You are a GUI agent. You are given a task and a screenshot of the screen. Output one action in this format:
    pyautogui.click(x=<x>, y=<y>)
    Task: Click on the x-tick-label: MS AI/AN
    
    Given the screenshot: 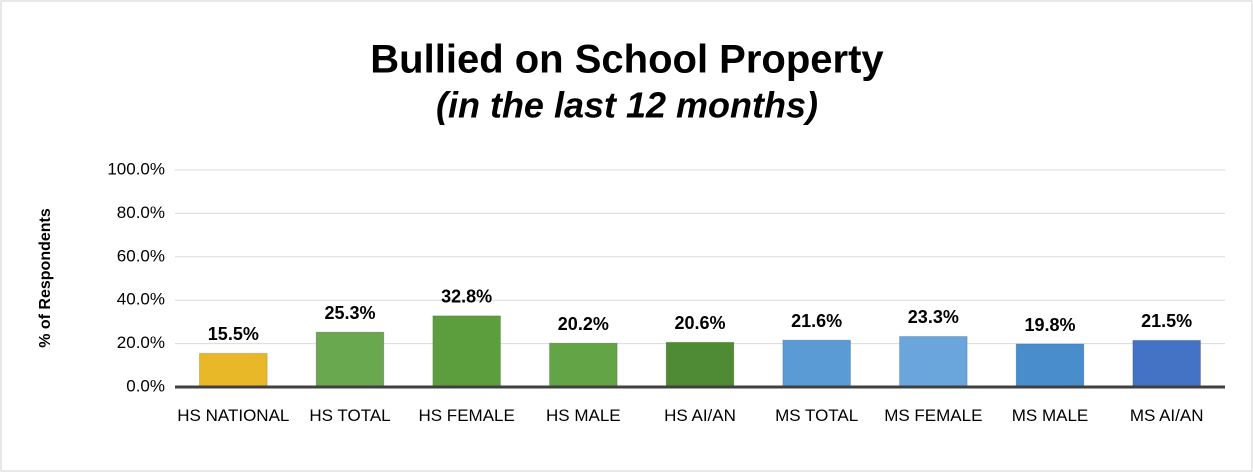 What is the action you would take?
    pyautogui.click(x=1166, y=415)
    